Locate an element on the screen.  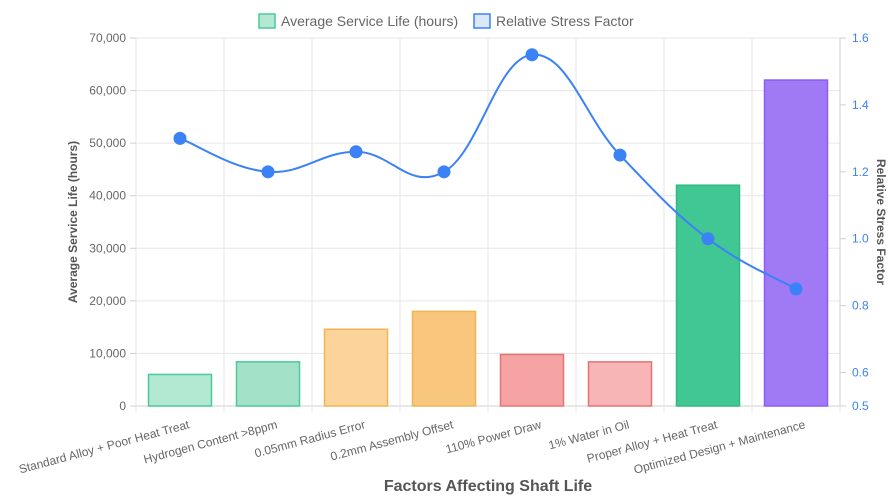
legend-item-line: Relative Stress Factor is located at coordinates (553, 21).